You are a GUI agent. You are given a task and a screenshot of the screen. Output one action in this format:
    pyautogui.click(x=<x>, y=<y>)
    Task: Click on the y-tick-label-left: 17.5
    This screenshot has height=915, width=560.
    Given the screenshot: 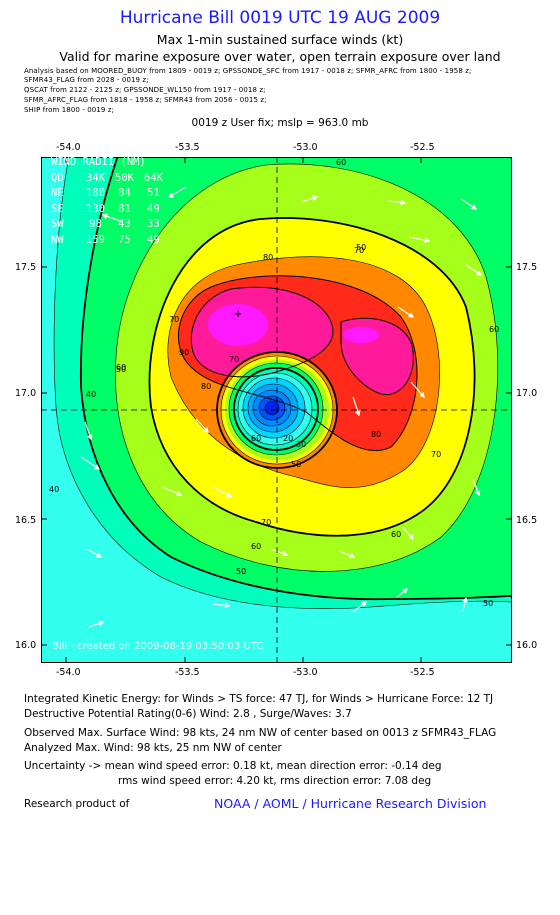 What is the action you would take?
    pyautogui.click(x=26, y=267)
    